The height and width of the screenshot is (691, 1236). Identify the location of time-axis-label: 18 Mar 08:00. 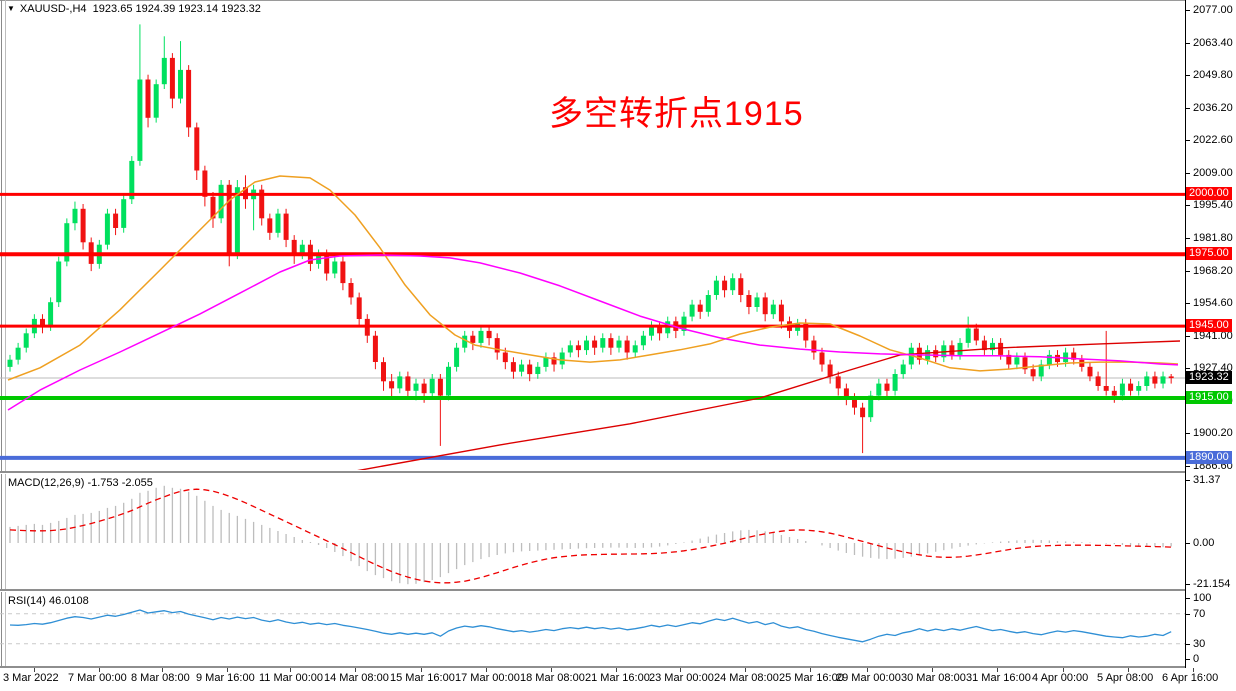
(552, 678).